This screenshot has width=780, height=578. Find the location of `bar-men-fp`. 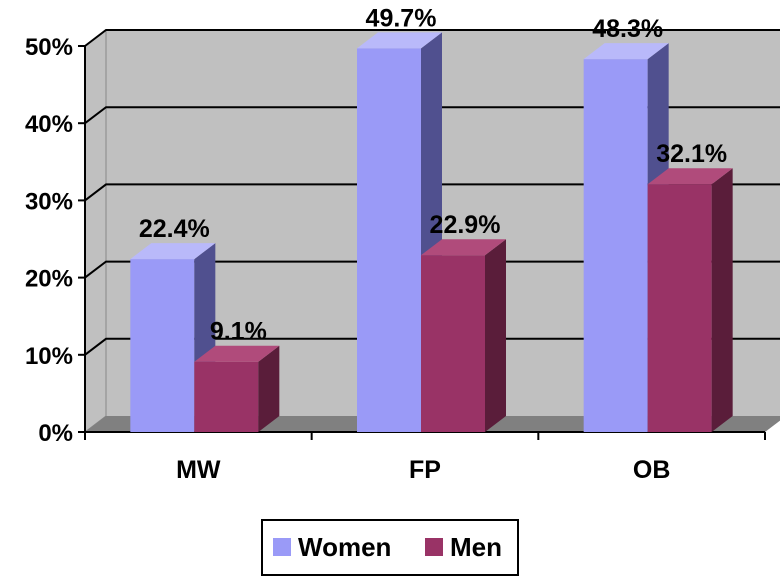

bar-men-fp is located at coordinates (463, 335).